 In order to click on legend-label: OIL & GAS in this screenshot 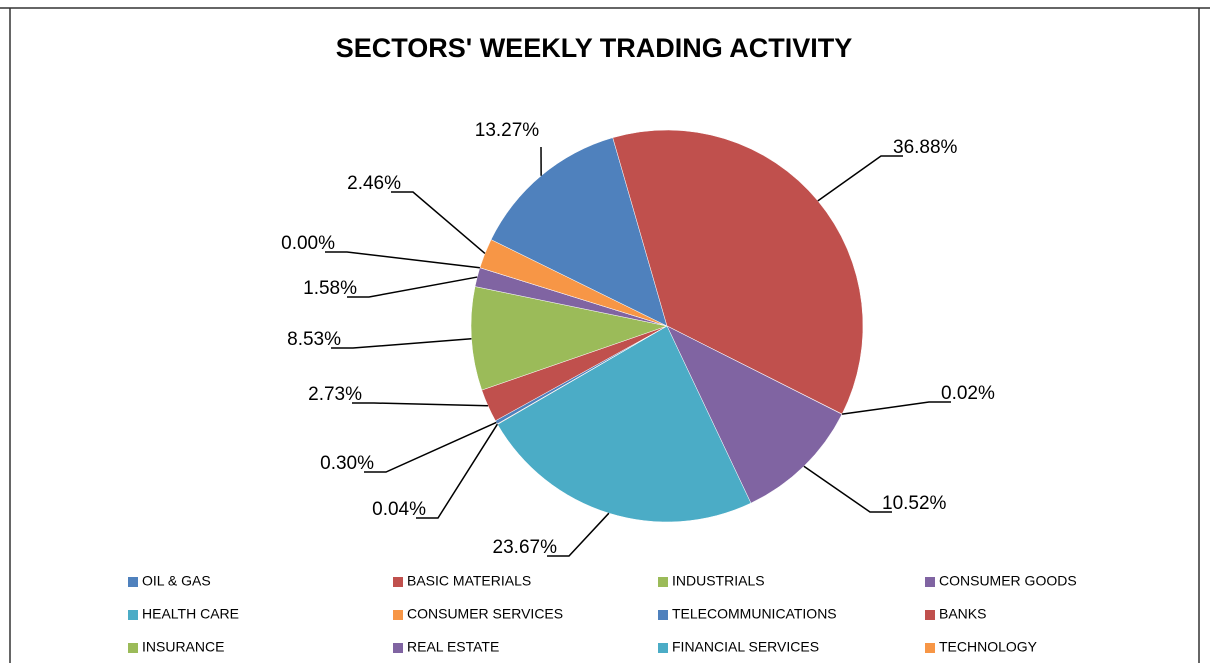, I will do `click(176, 581)`.